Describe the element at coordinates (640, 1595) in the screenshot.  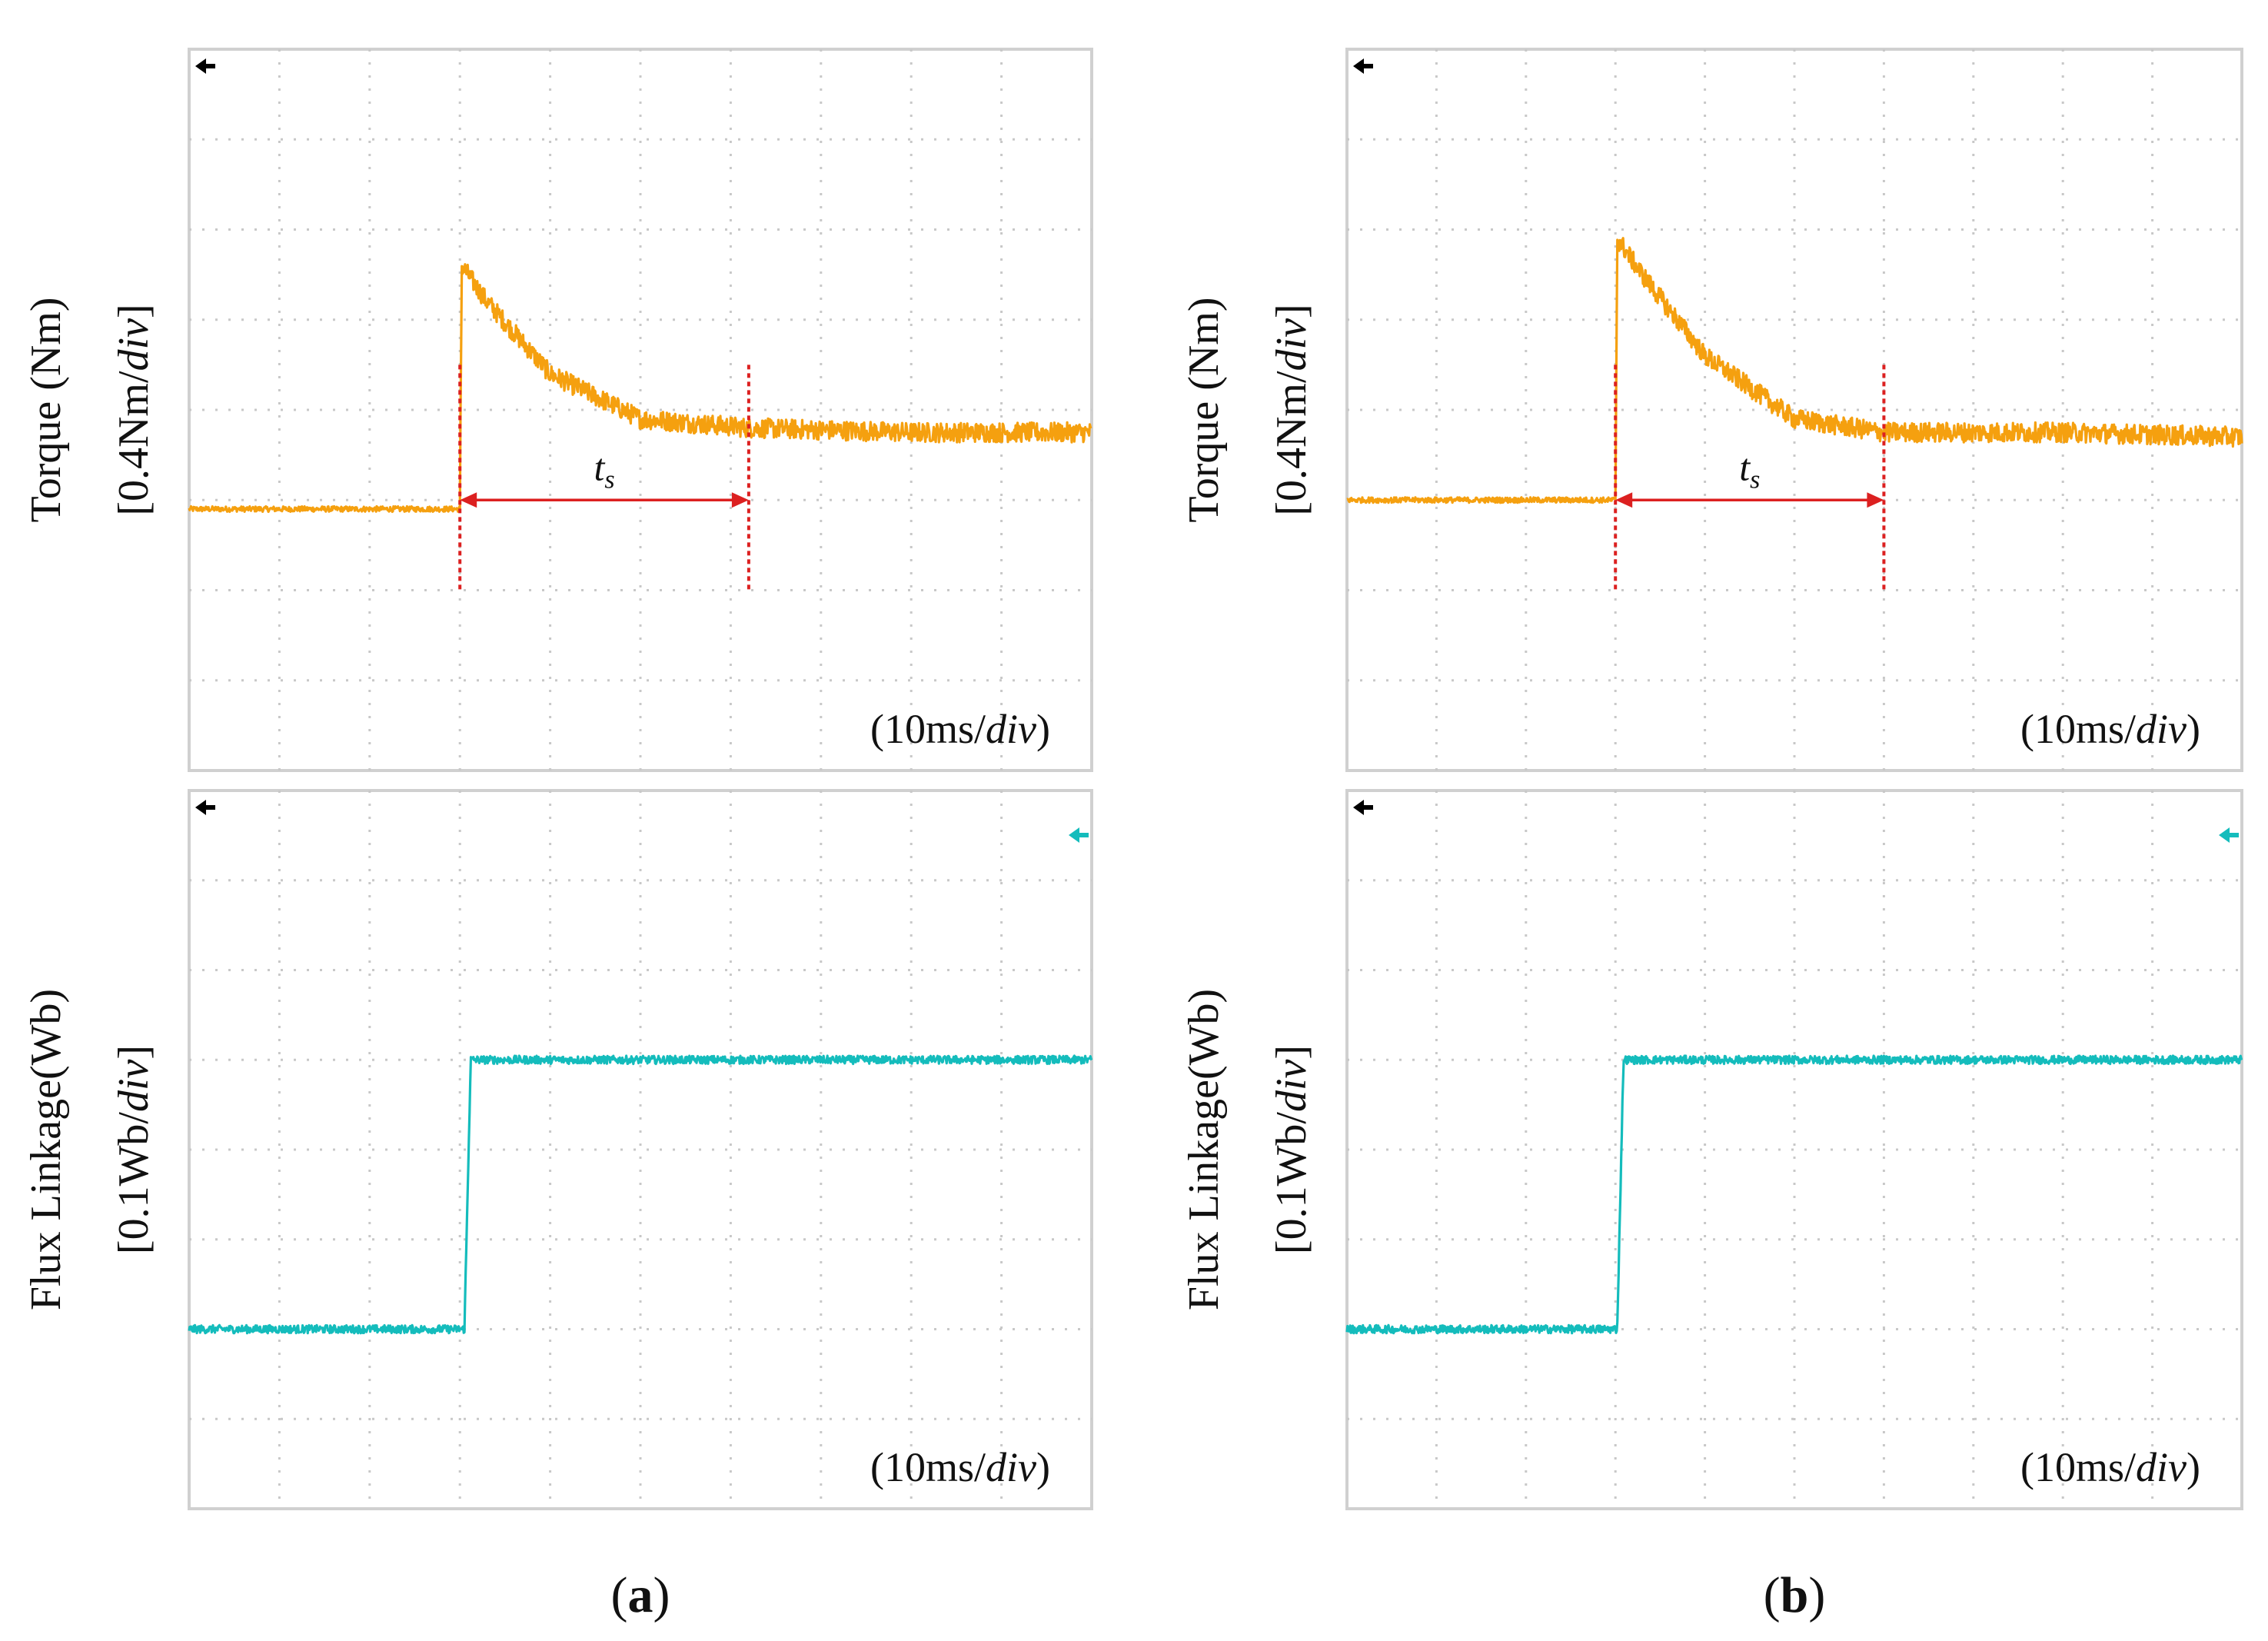
I see `panel-caption: (a)` at that location.